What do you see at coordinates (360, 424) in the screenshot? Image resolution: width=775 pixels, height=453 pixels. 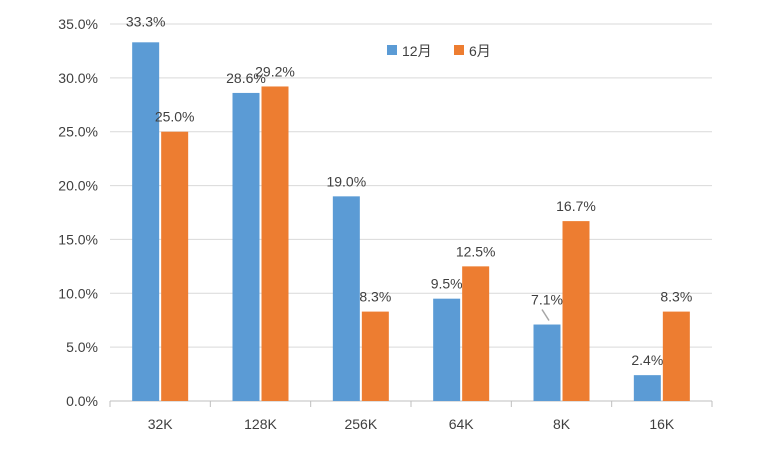 I see `x-tick-label: 256K` at bounding box center [360, 424].